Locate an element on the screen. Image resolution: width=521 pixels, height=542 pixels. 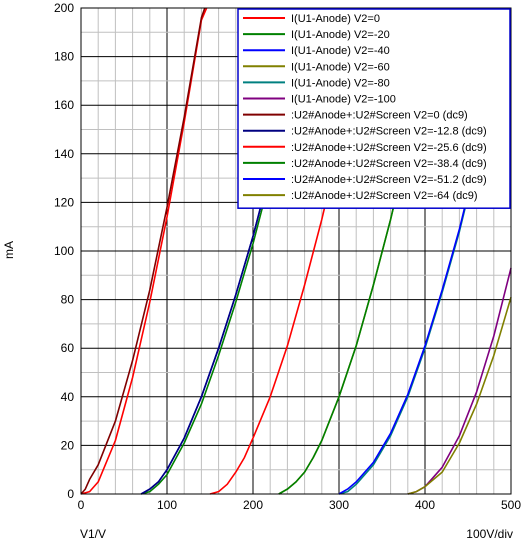
legend-entry: :U2#Anode+:U2#Screen V2=-51.2 (dc9) is located at coordinates (389, 180).